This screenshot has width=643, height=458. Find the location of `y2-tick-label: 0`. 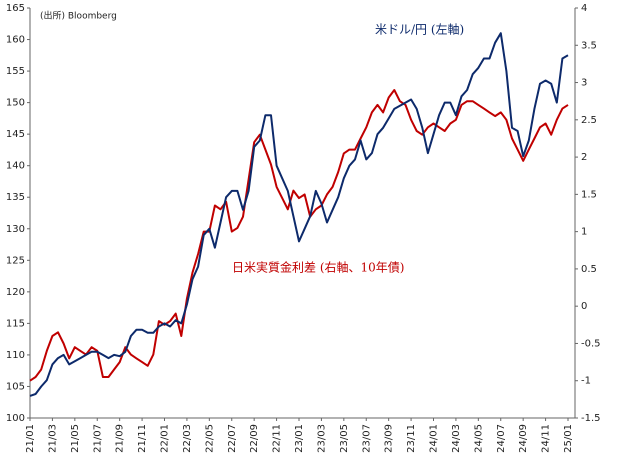

y2-tick-label: 0 is located at coordinates (584, 306).